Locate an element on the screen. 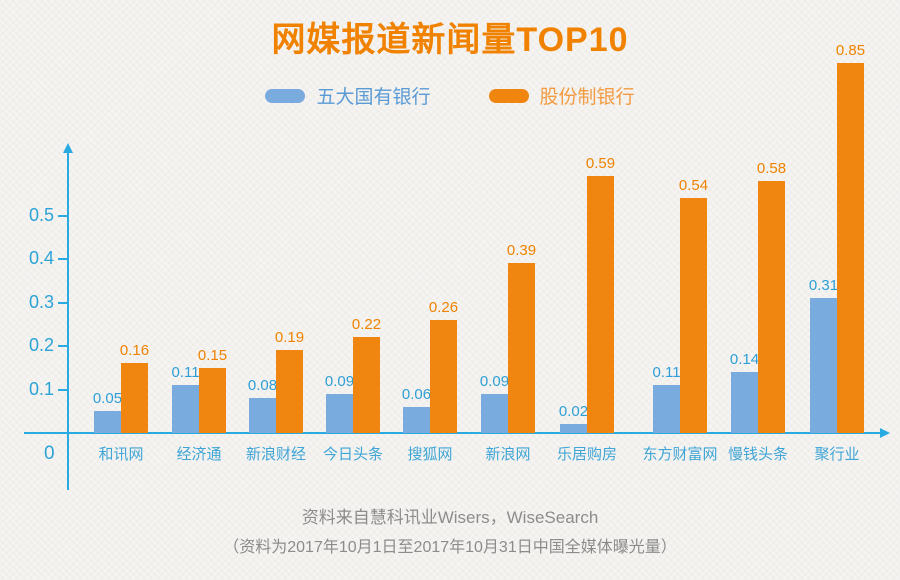 Image resolution: width=900 pixels, height=580 pixels. category-label: 搜狐网 is located at coordinates (430, 454).